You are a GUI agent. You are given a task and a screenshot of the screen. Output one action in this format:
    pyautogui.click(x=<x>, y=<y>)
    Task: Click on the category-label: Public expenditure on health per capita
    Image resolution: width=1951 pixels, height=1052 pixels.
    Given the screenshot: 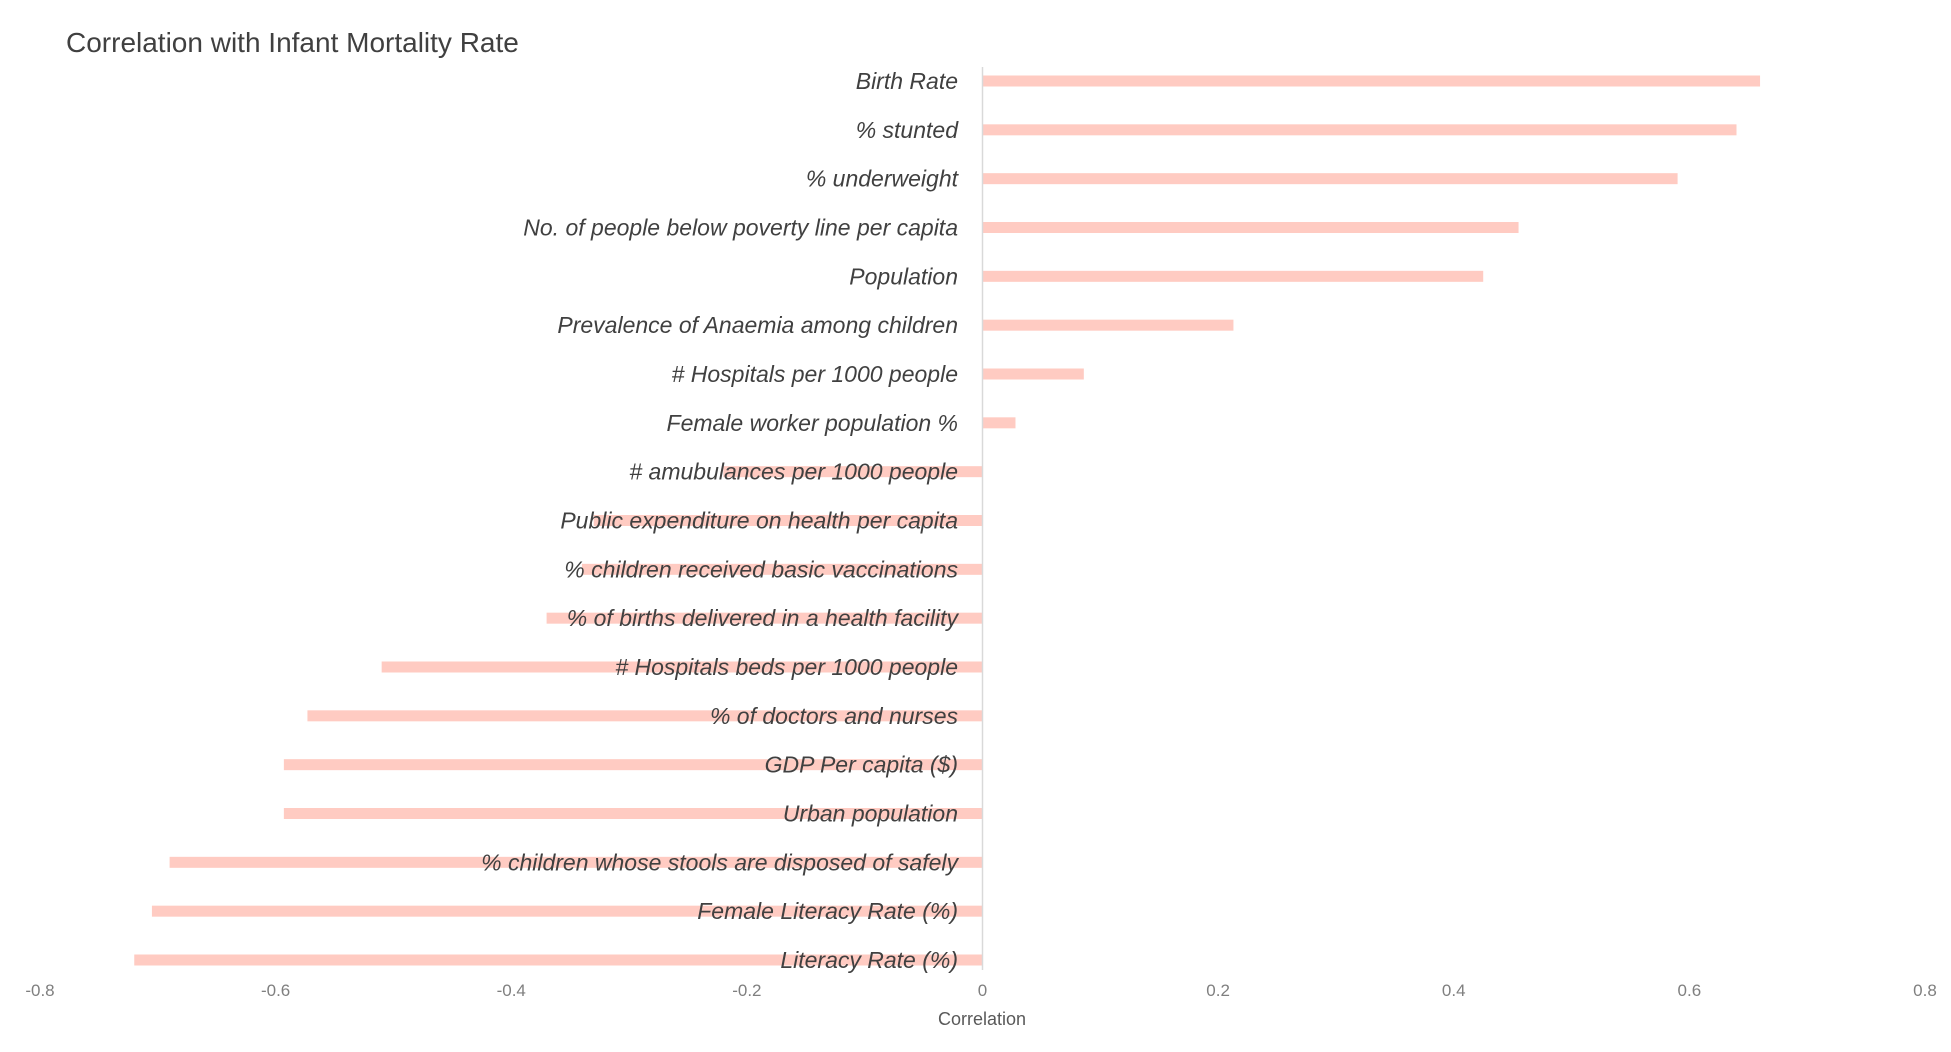 What is the action you would take?
    pyautogui.click(x=759, y=521)
    